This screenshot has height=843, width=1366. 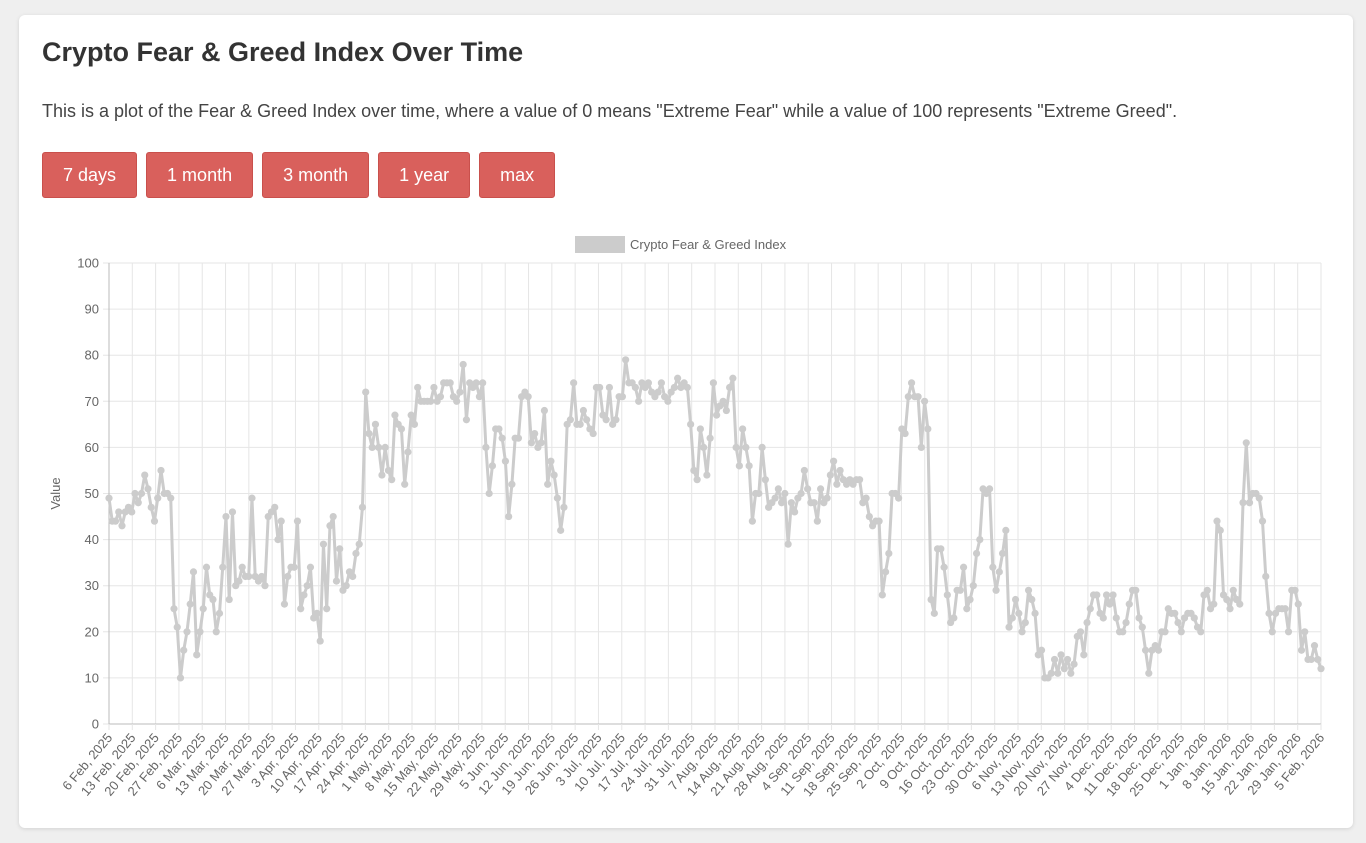 I want to click on legend-label: Crypto Fear & Greed Index, so click(x=708, y=244).